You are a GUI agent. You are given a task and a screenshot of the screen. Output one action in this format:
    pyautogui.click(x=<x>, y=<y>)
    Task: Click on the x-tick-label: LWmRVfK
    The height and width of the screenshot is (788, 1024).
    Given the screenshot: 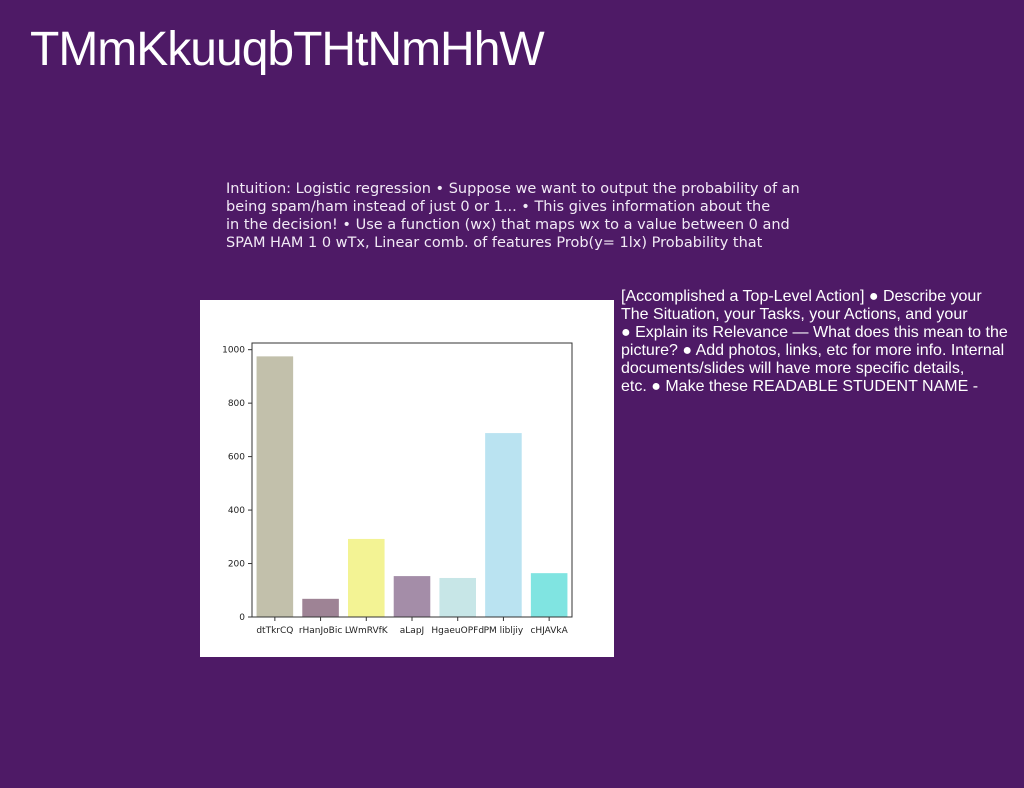 What is the action you would take?
    pyautogui.click(x=367, y=631)
    